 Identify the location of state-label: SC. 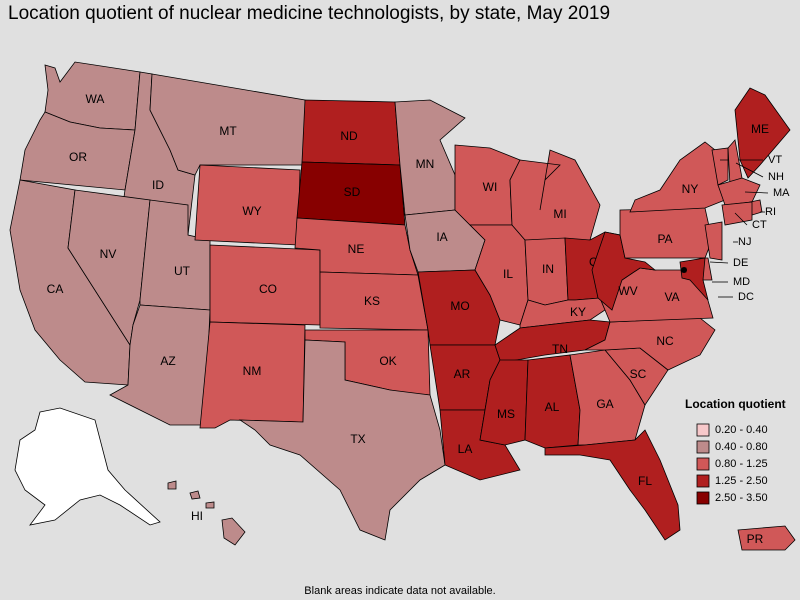
(638, 374).